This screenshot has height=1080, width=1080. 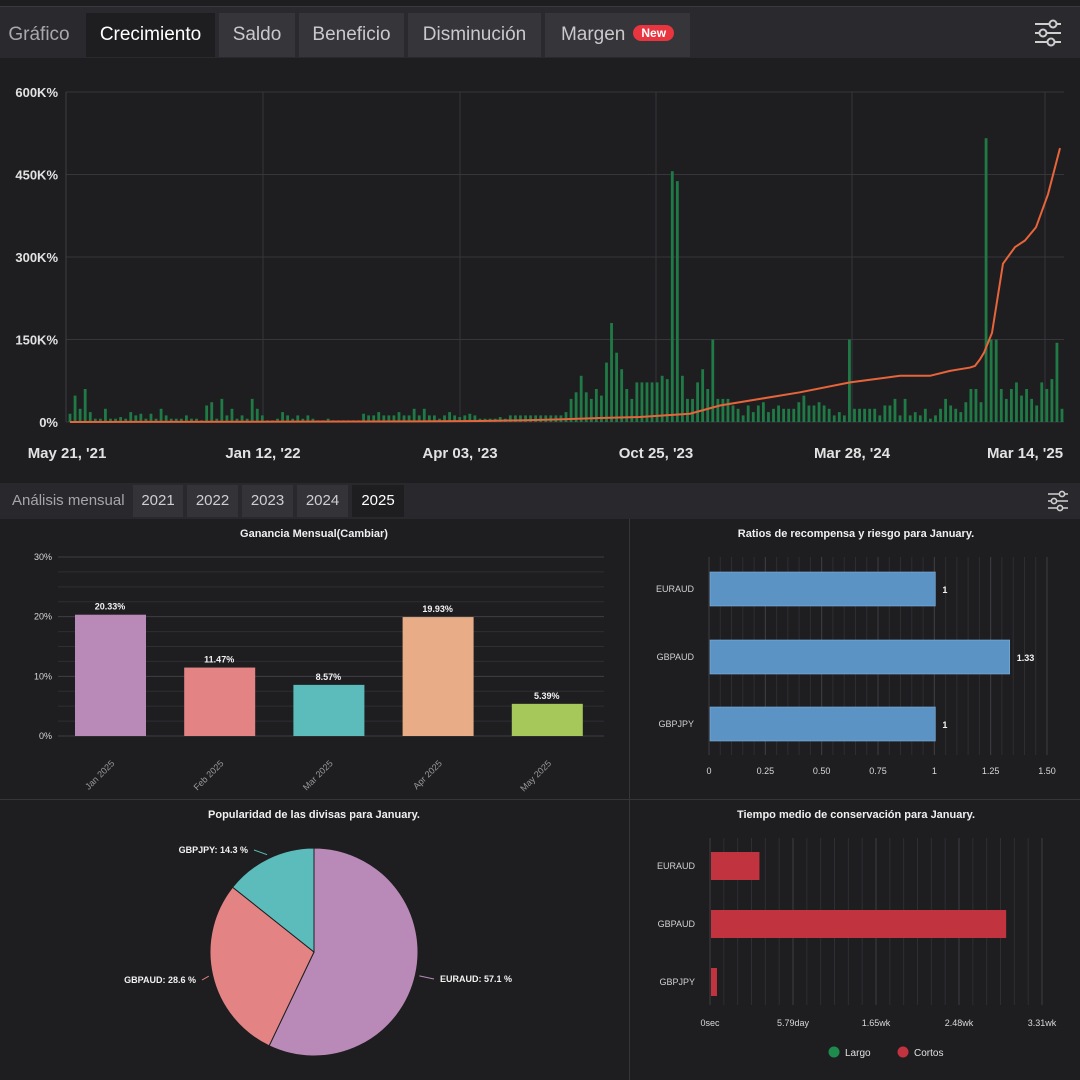 I want to click on tab-beneficio: Beneficio, so click(x=351, y=35).